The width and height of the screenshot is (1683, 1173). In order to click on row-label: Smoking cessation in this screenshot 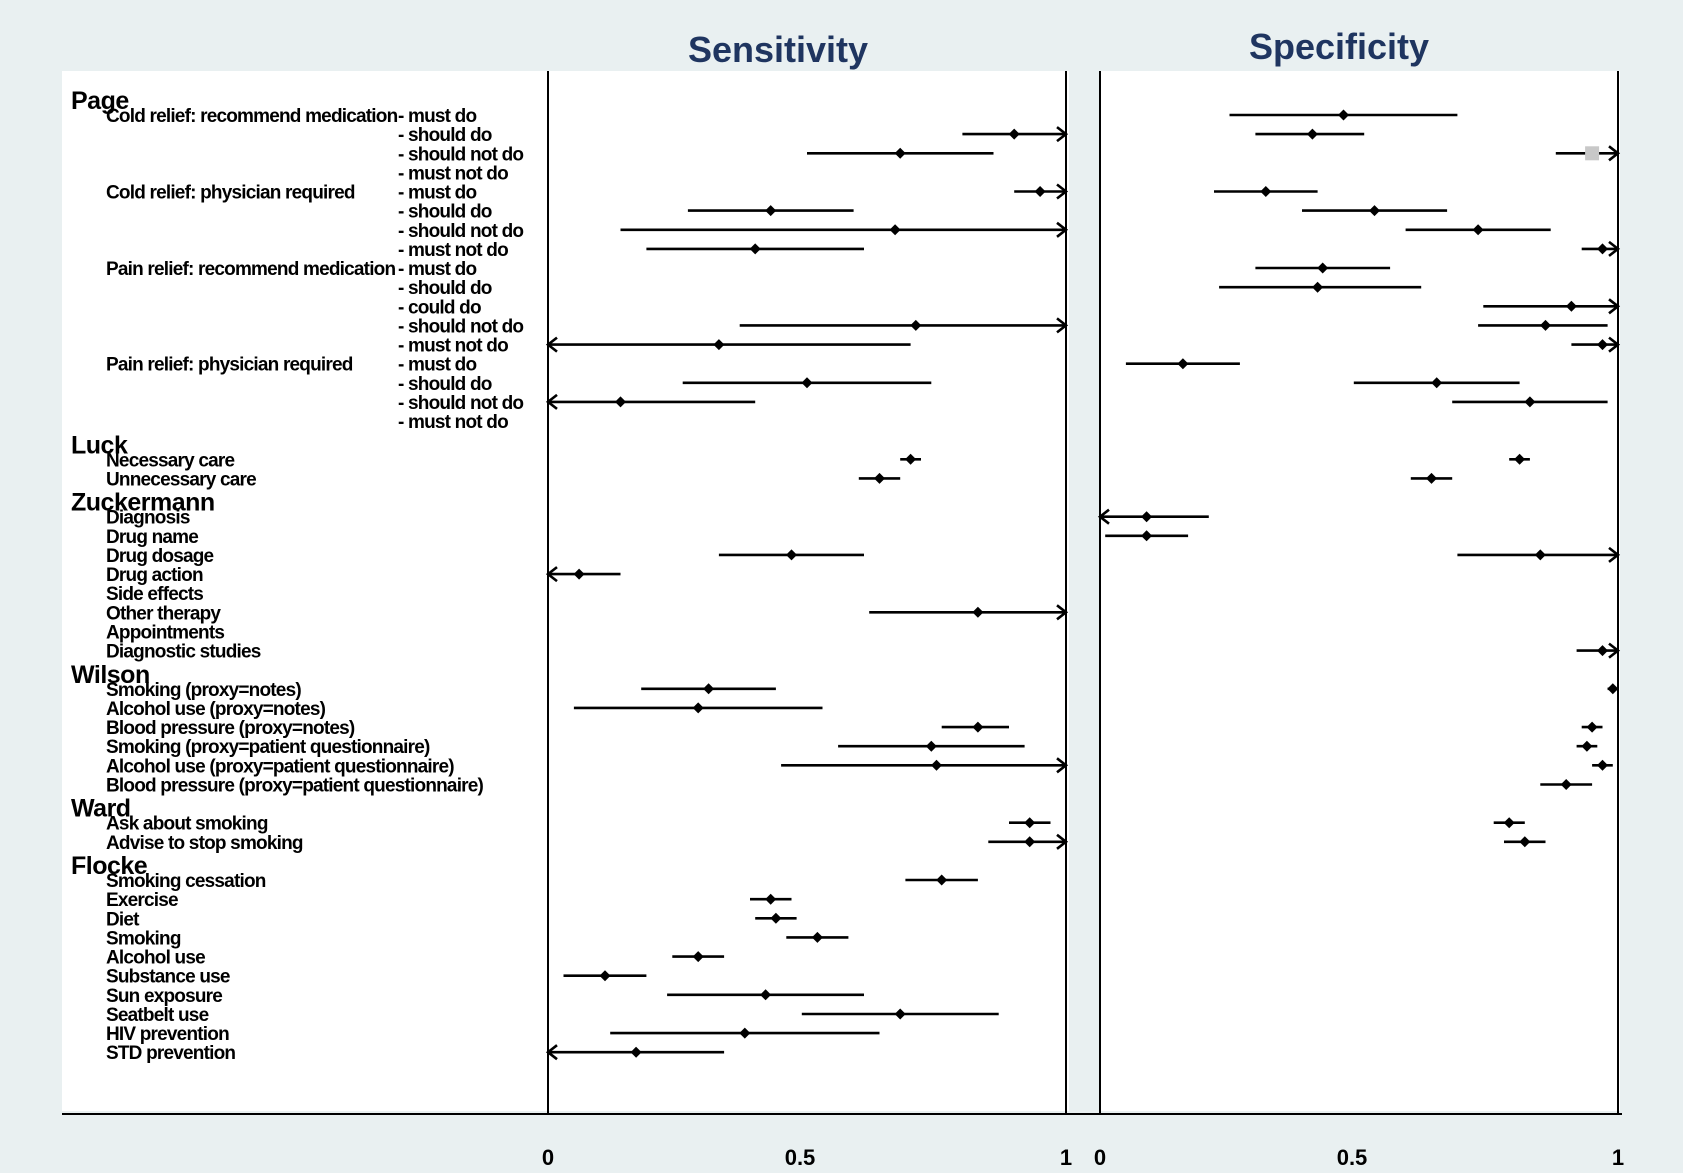, I will do `click(186, 881)`.